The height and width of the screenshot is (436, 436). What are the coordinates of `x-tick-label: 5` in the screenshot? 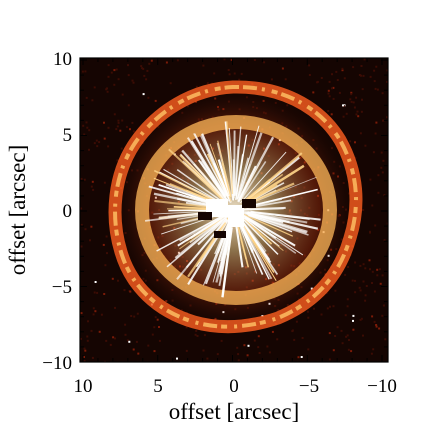 It's located at (158, 386).